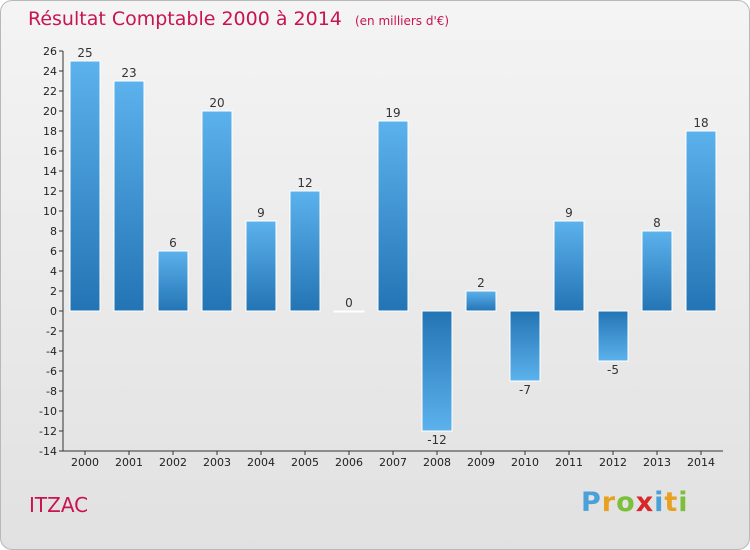  What do you see at coordinates (128, 73) in the screenshot?
I see `data-label: 23` at bounding box center [128, 73].